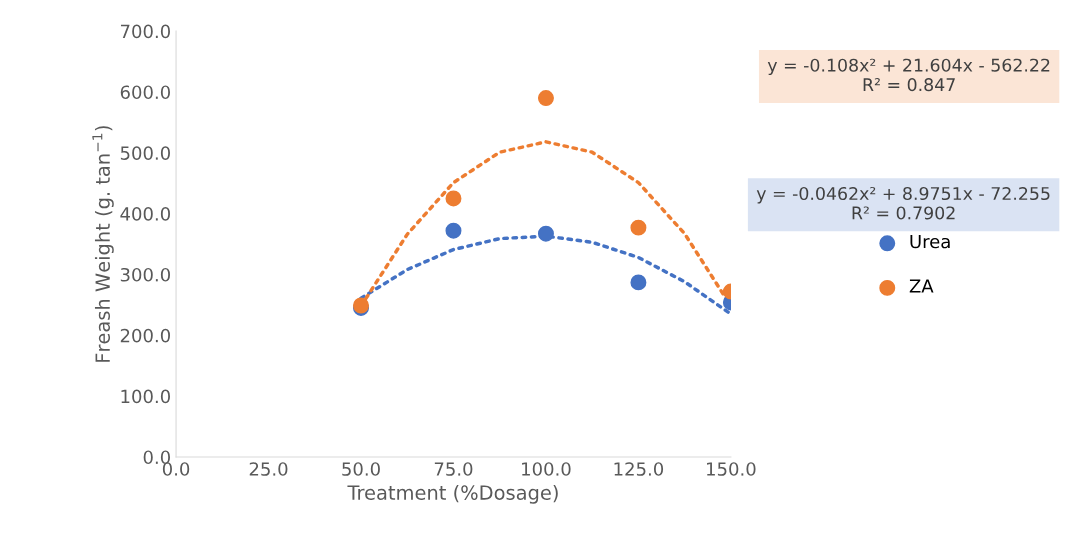 This screenshot has height=546, width=1067. Describe the element at coordinates (639, 469) in the screenshot. I see `x-tick-label: 125.0` at that location.